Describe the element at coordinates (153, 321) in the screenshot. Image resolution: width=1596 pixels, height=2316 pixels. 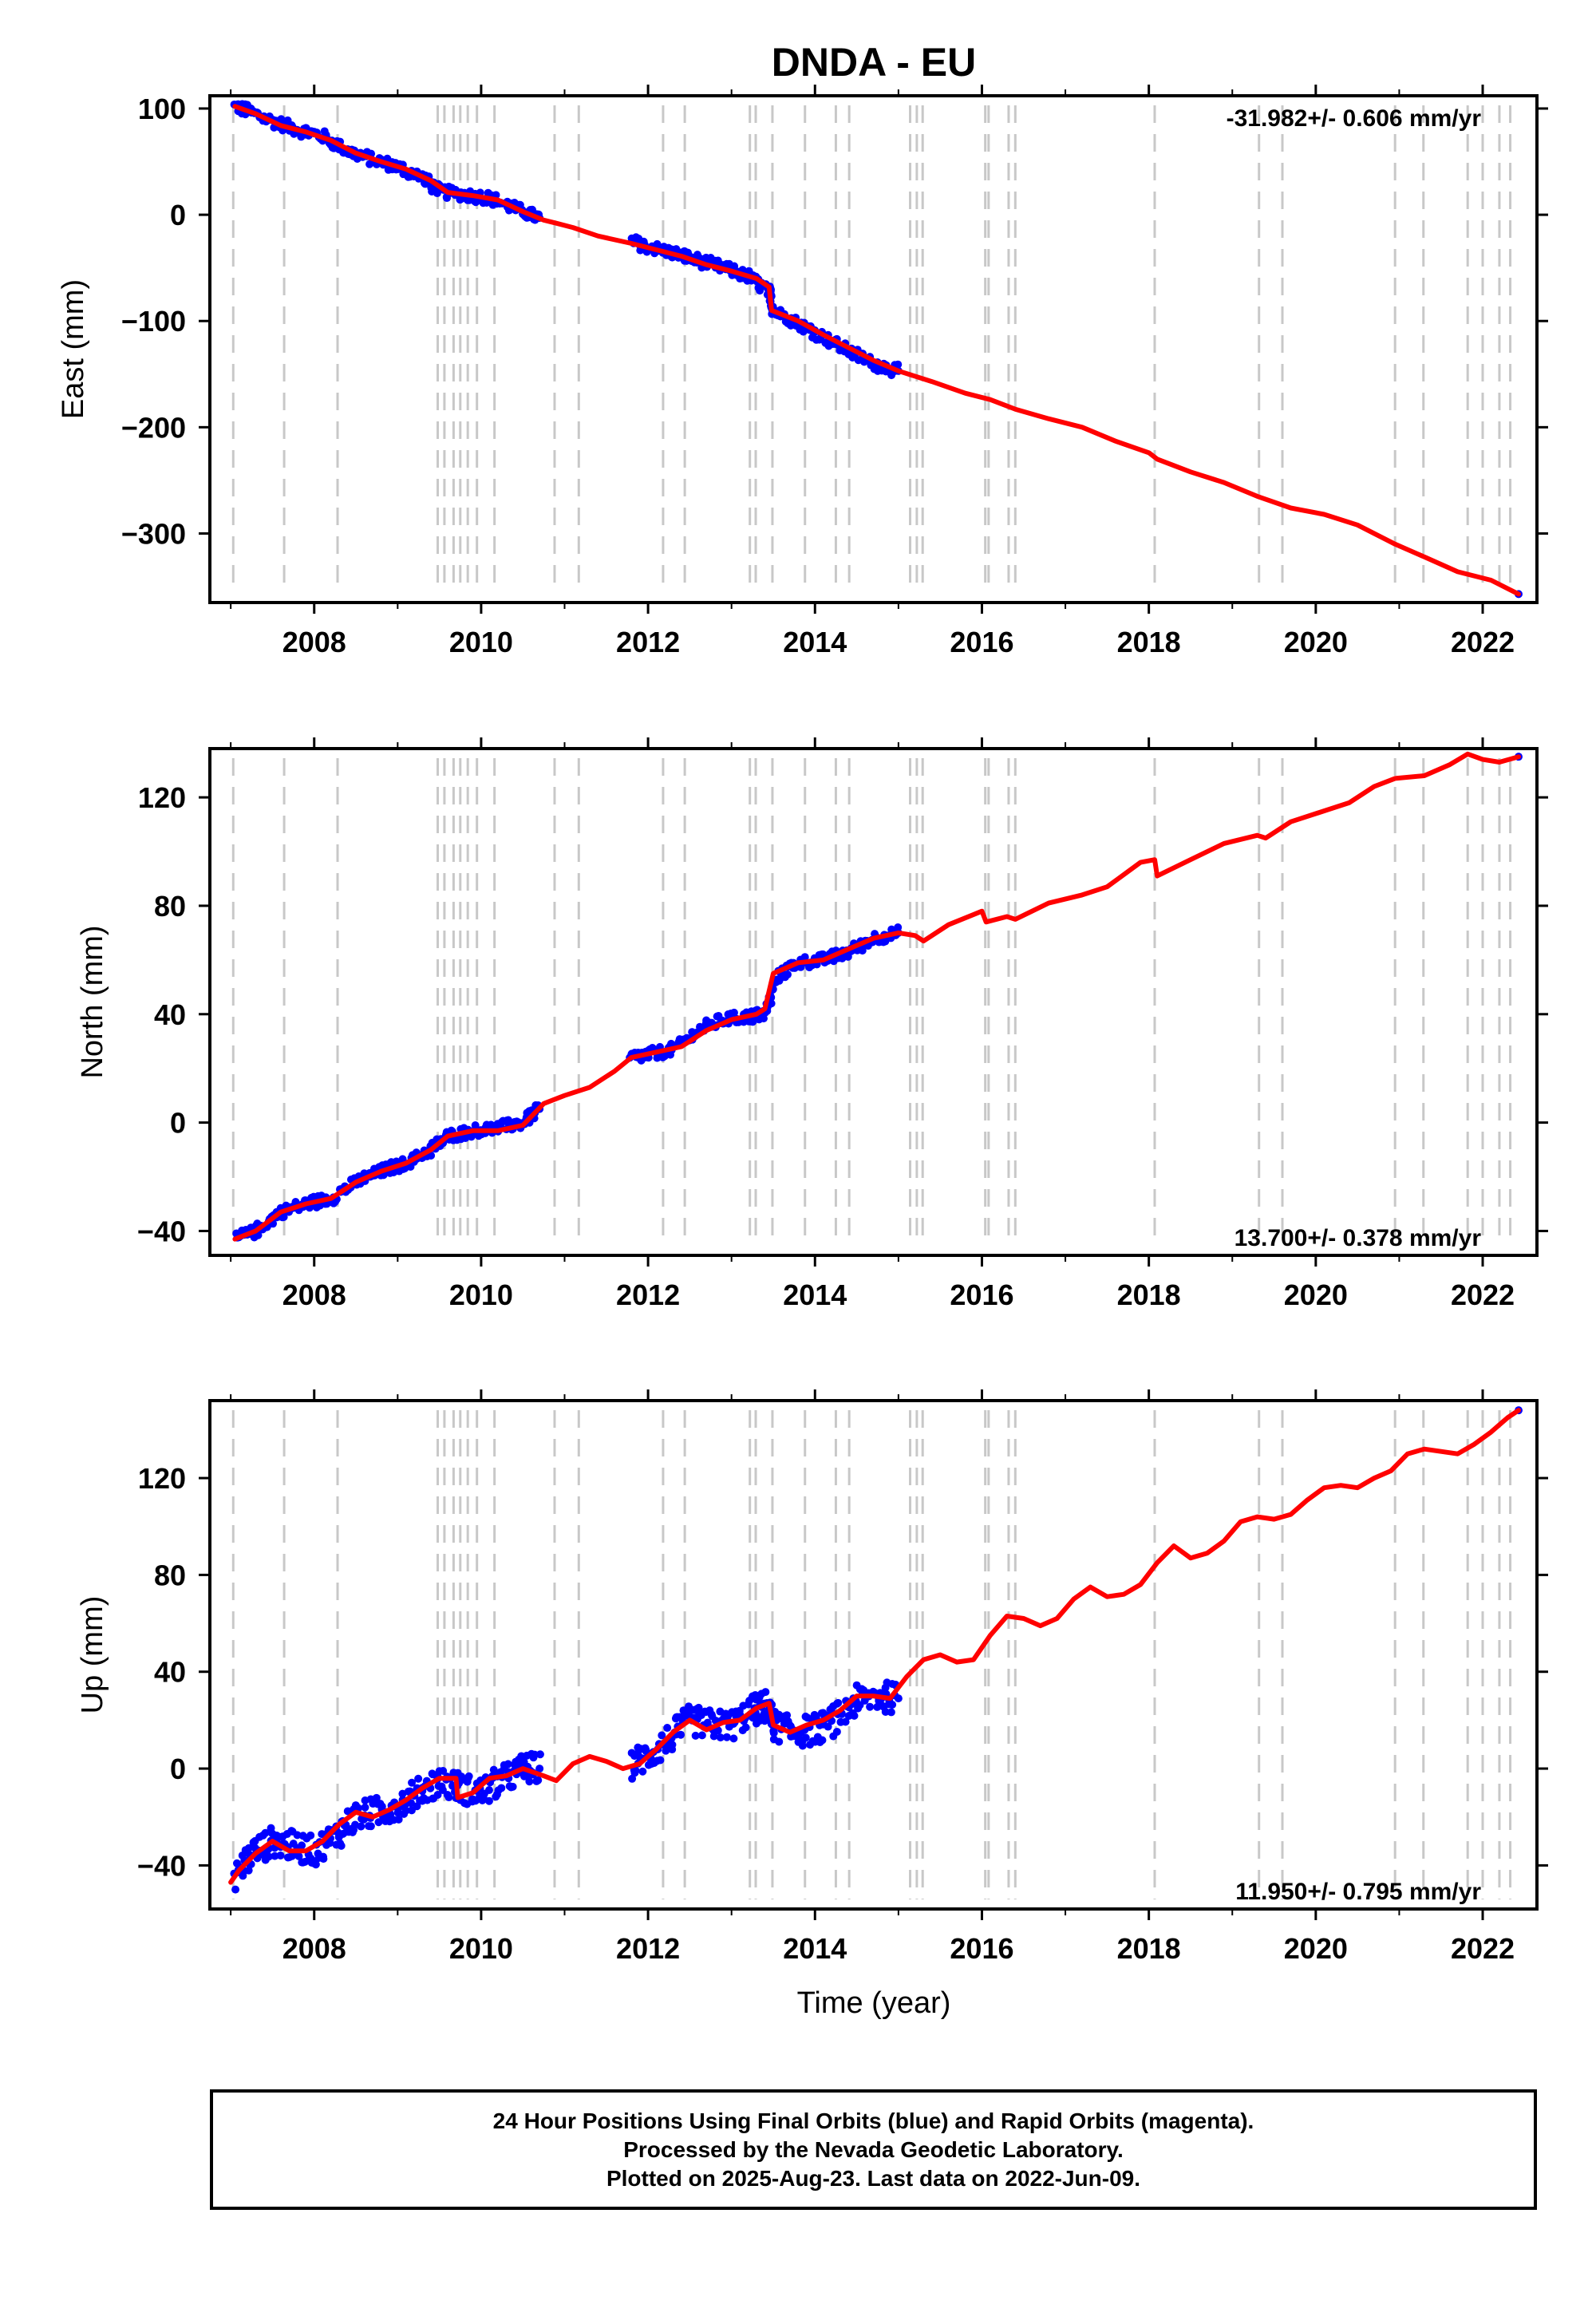
I see `y-tick-label: −100` at that location.